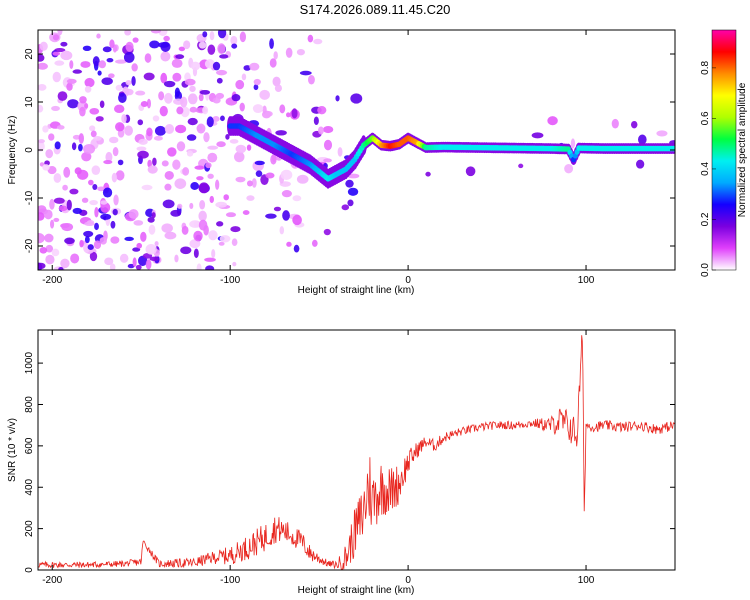 The width and height of the screenshot is (750, 600). Describe the element at coordinates (742, 149) in the screenshot. I see `colorbar-label: Normalized spectral amplitude` at that location.